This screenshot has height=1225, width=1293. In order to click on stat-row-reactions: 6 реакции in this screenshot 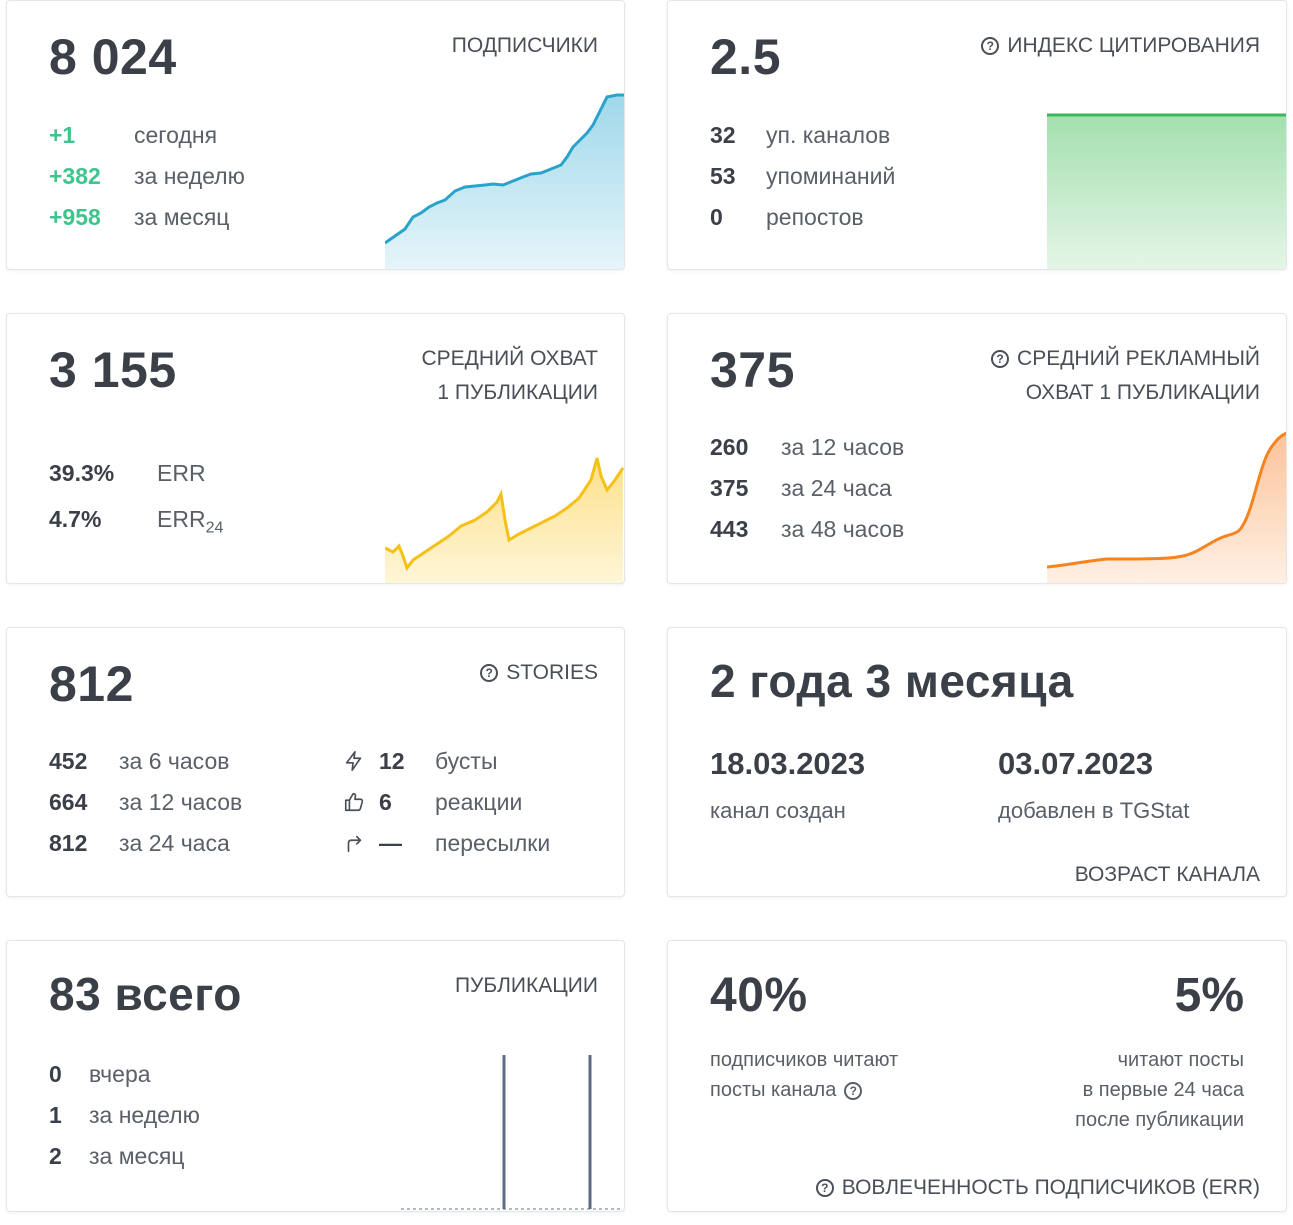, I will do `click(446, 802)`.